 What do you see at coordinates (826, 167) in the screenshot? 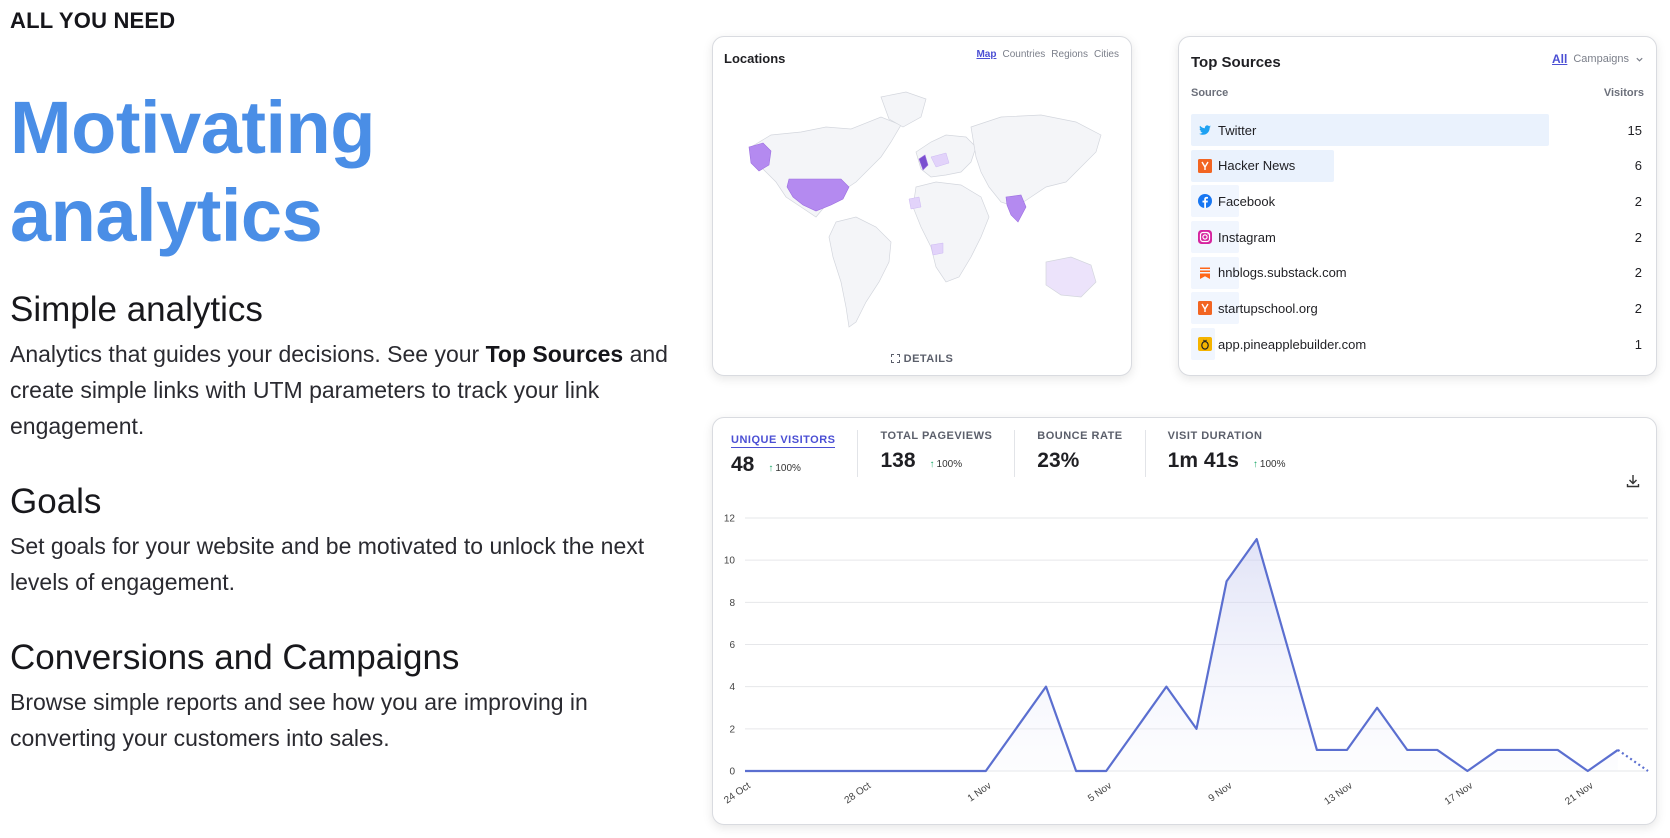
I see `map-north-america` at bounding box center [826, 167].